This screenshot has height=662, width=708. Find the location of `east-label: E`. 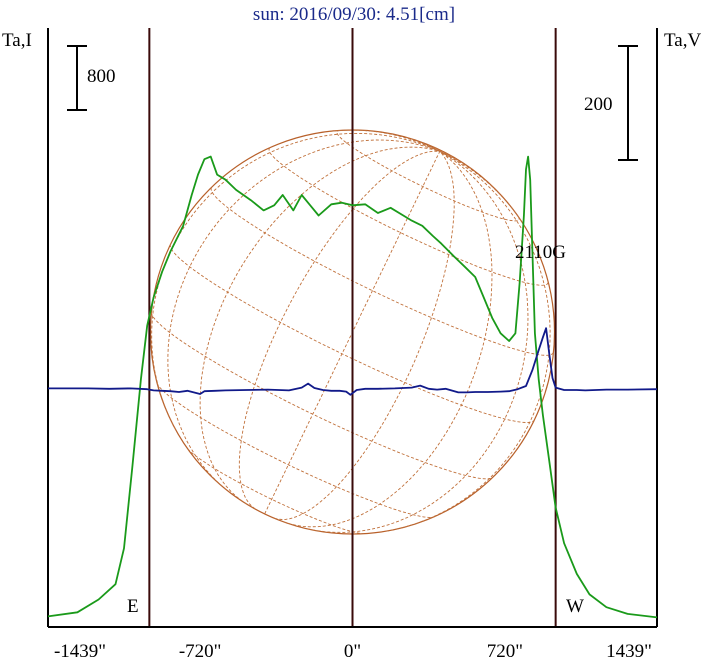

east-label: E is located at coordinates (133, 606).